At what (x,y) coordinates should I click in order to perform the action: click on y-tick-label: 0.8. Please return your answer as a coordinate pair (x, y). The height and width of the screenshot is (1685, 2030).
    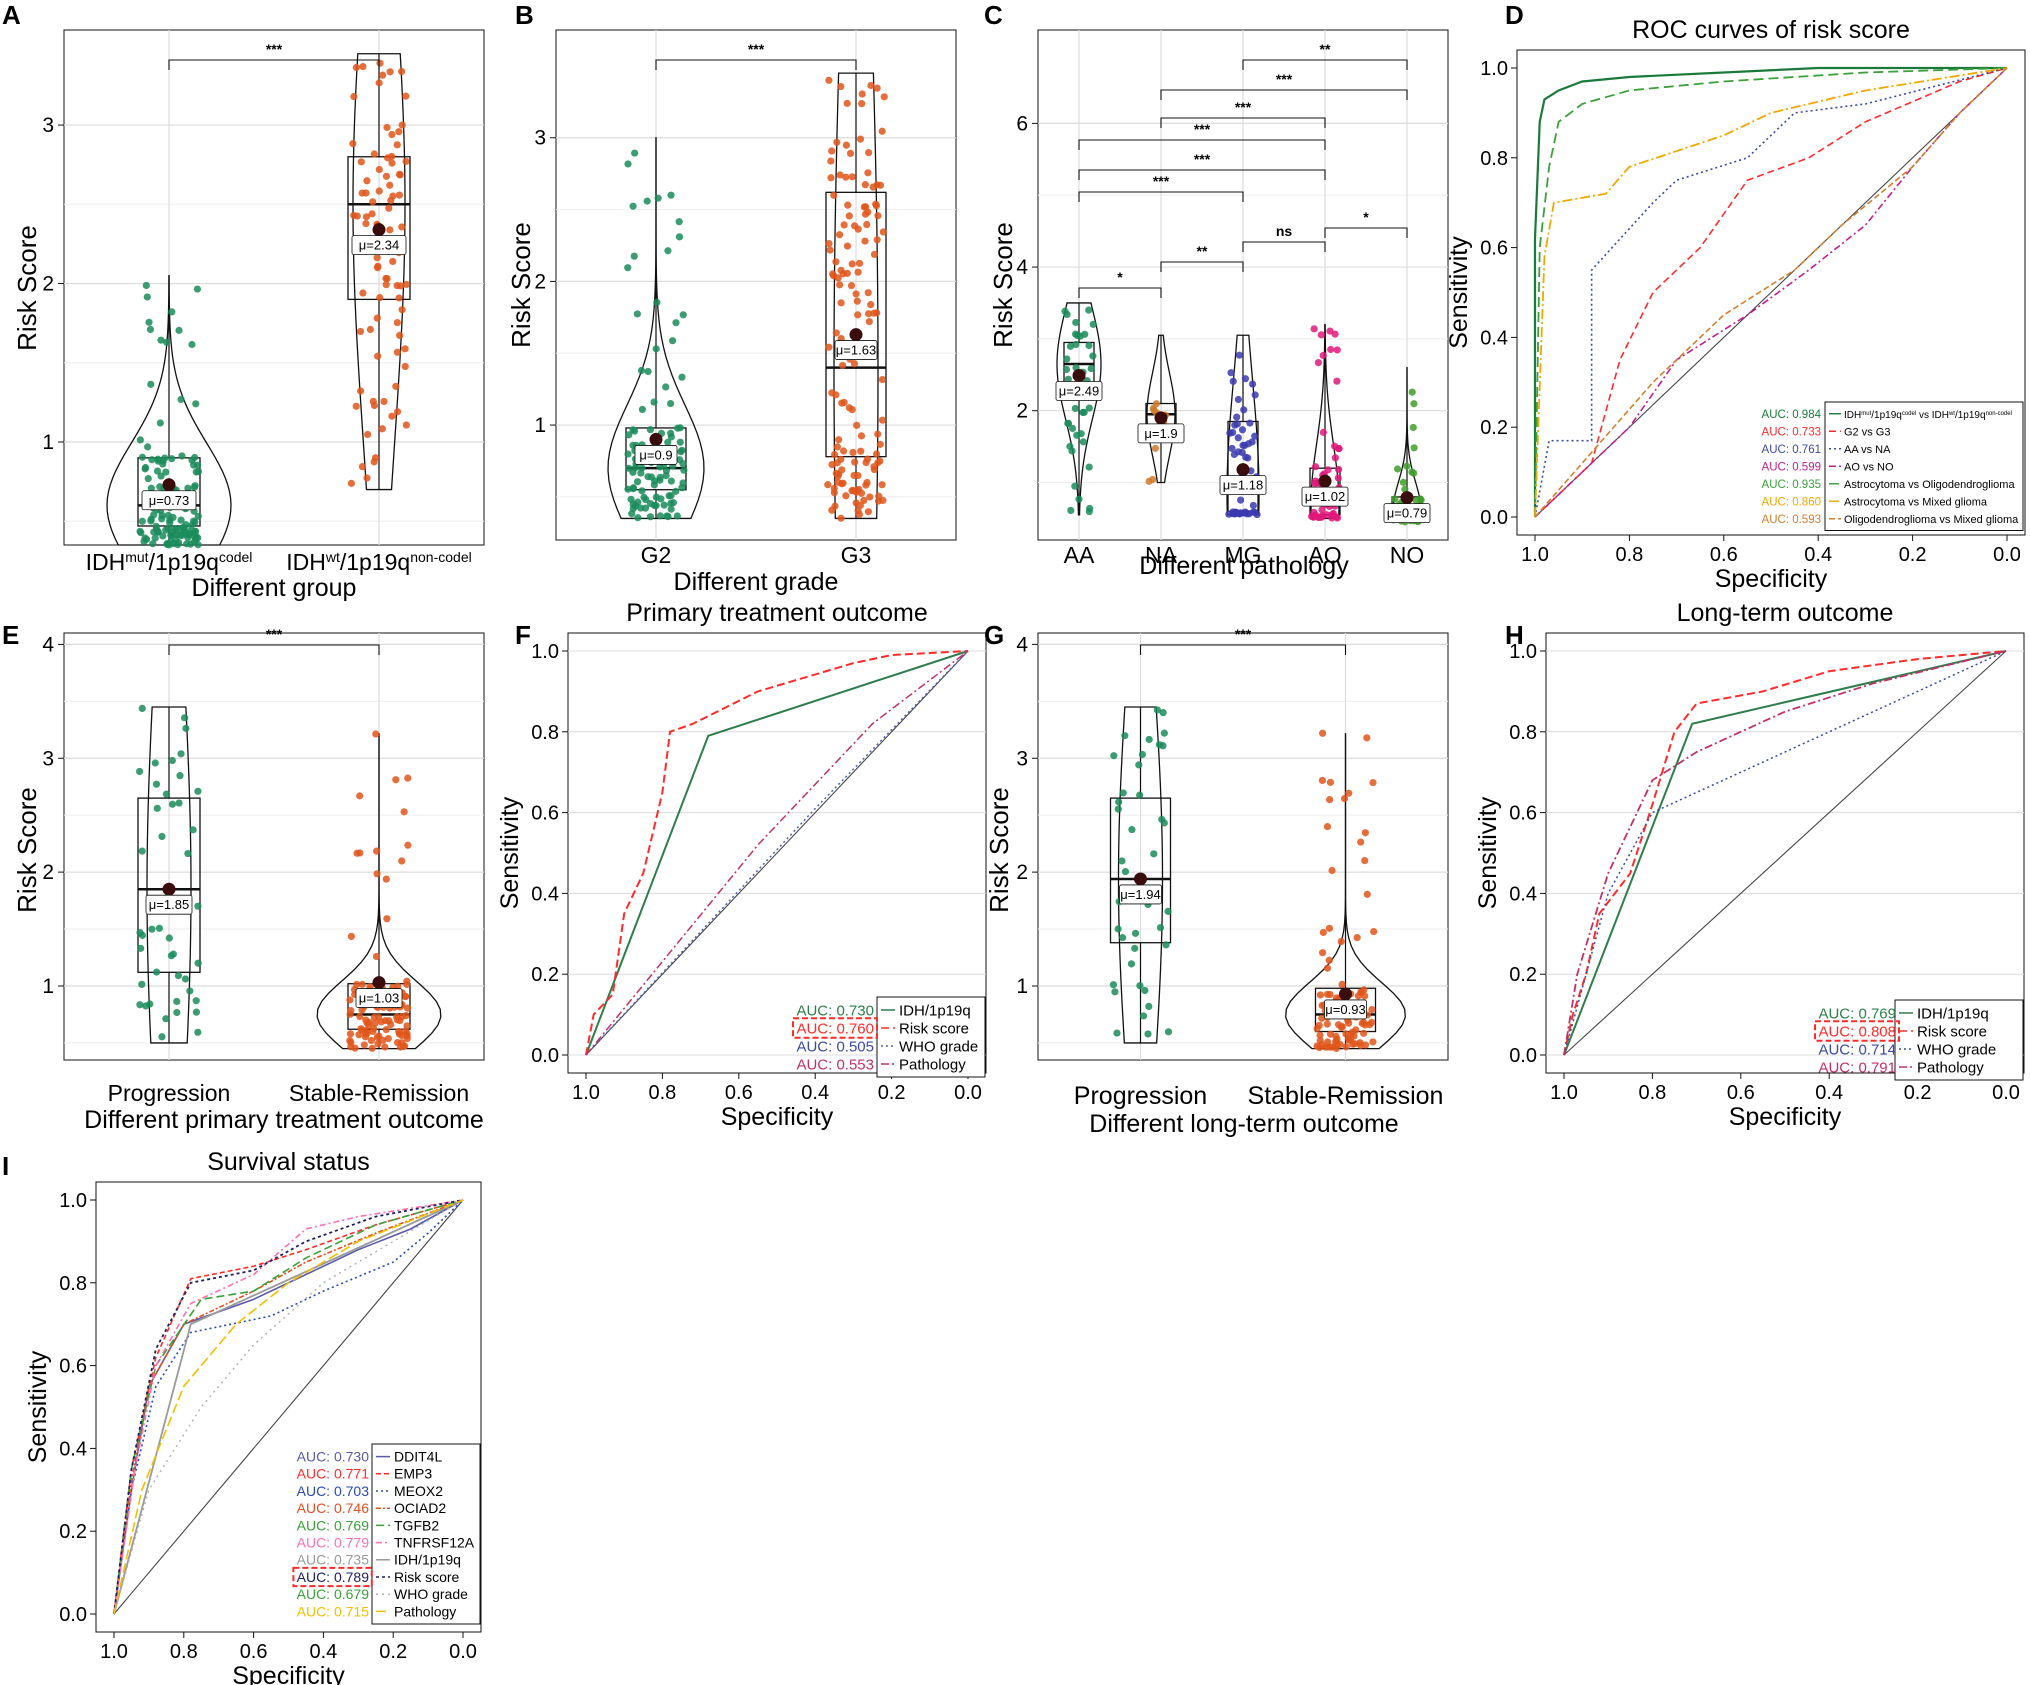
    Looking at the image, I should click on (73, 1284).